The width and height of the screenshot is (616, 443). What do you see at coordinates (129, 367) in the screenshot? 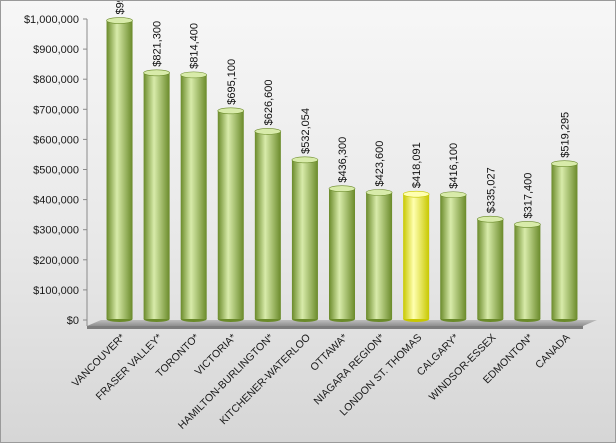
I see `x-tick-label: FRASER VALLEY*` at bounding box center [129, 367].